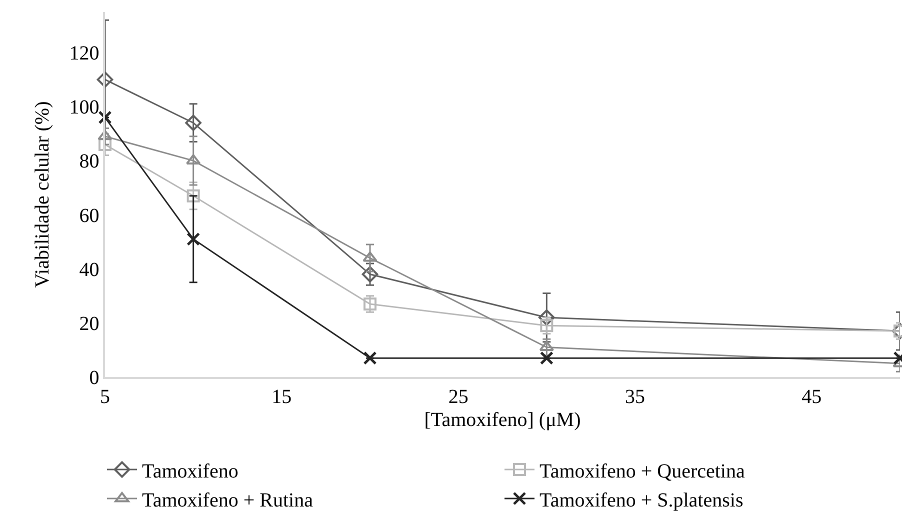  What do you see at coordinates (642, 500) in the screenshot?
I see `legend-label: Tamoxifeno + S.platensis` at bounding box center [642, 500].